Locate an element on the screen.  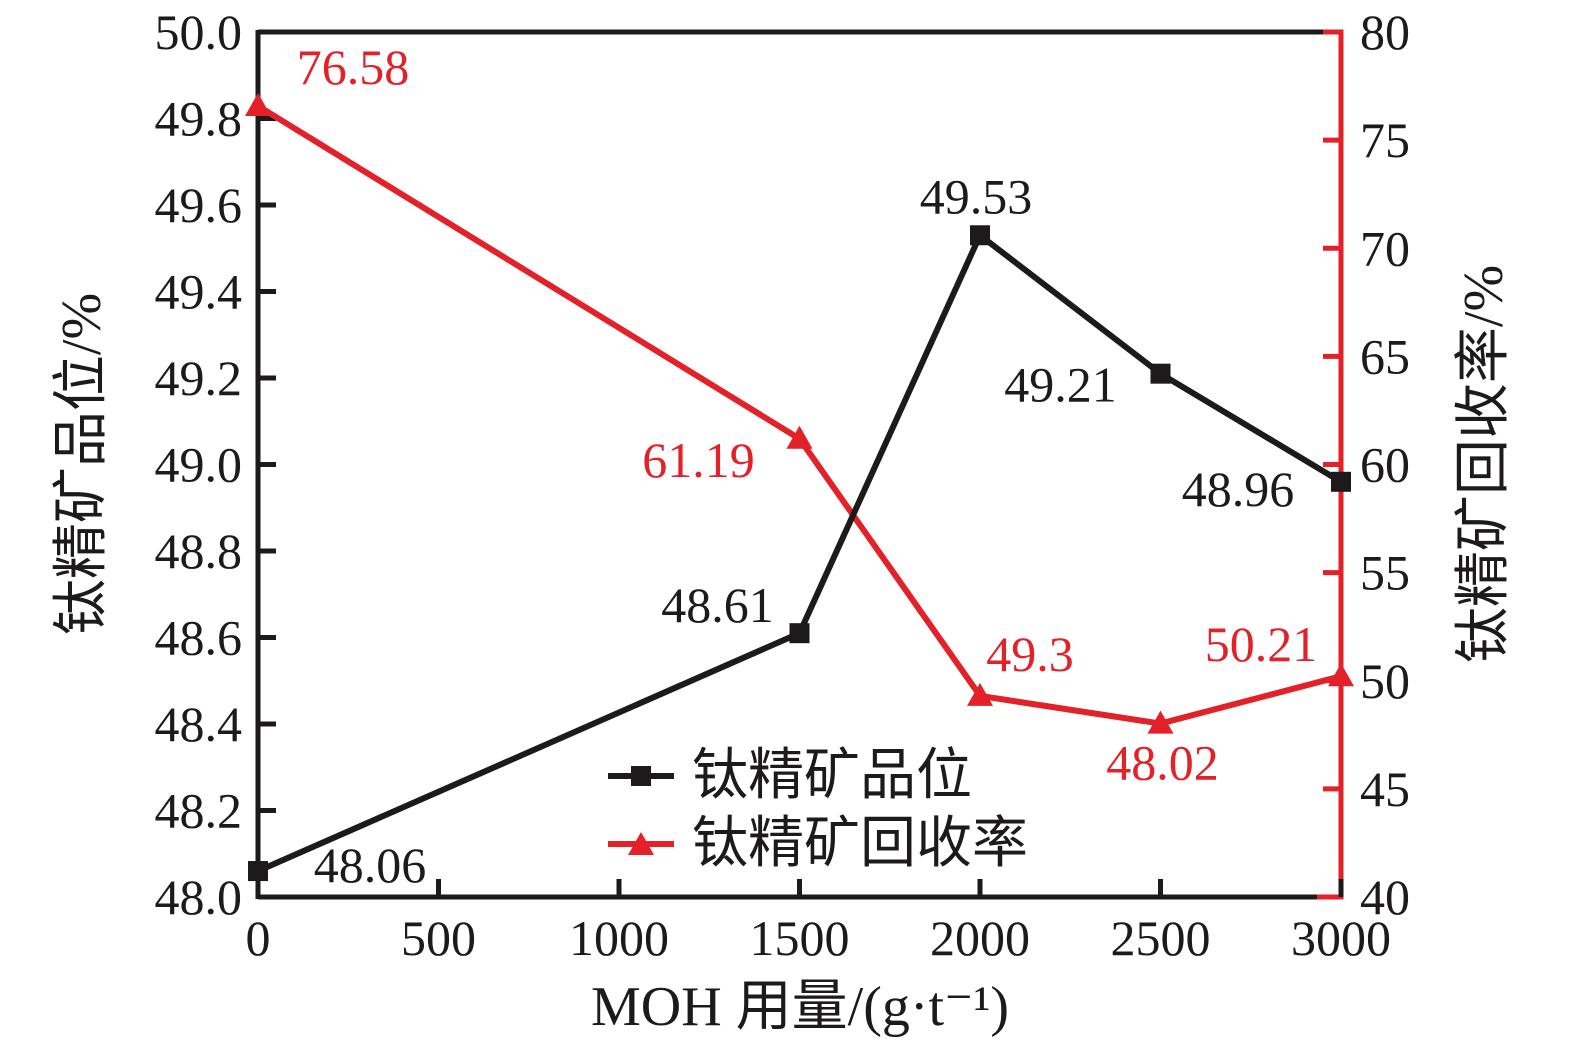
x-axis-tick-label: 500 is located at coordinates (438, 938).